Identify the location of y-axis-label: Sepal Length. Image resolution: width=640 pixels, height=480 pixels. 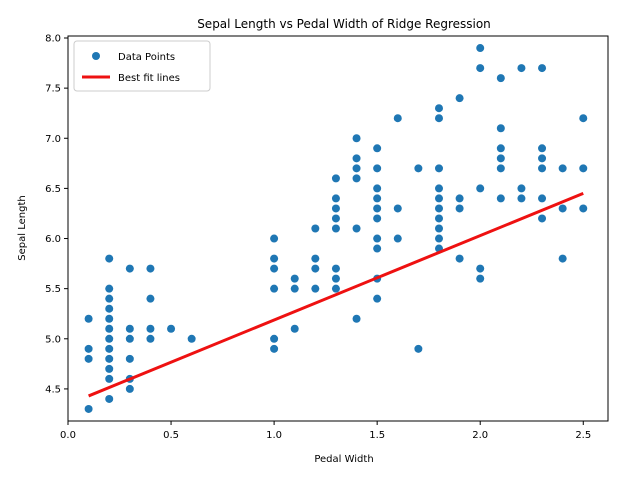
(22, 227).